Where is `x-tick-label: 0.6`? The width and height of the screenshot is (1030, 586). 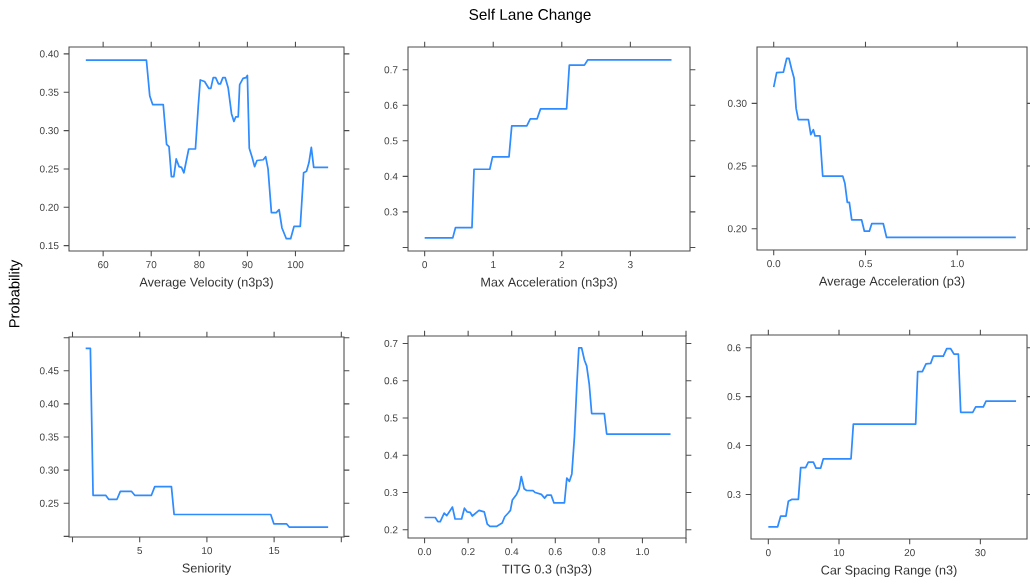
x-tick-label: 0.6 is located at coordinates (555, 552).